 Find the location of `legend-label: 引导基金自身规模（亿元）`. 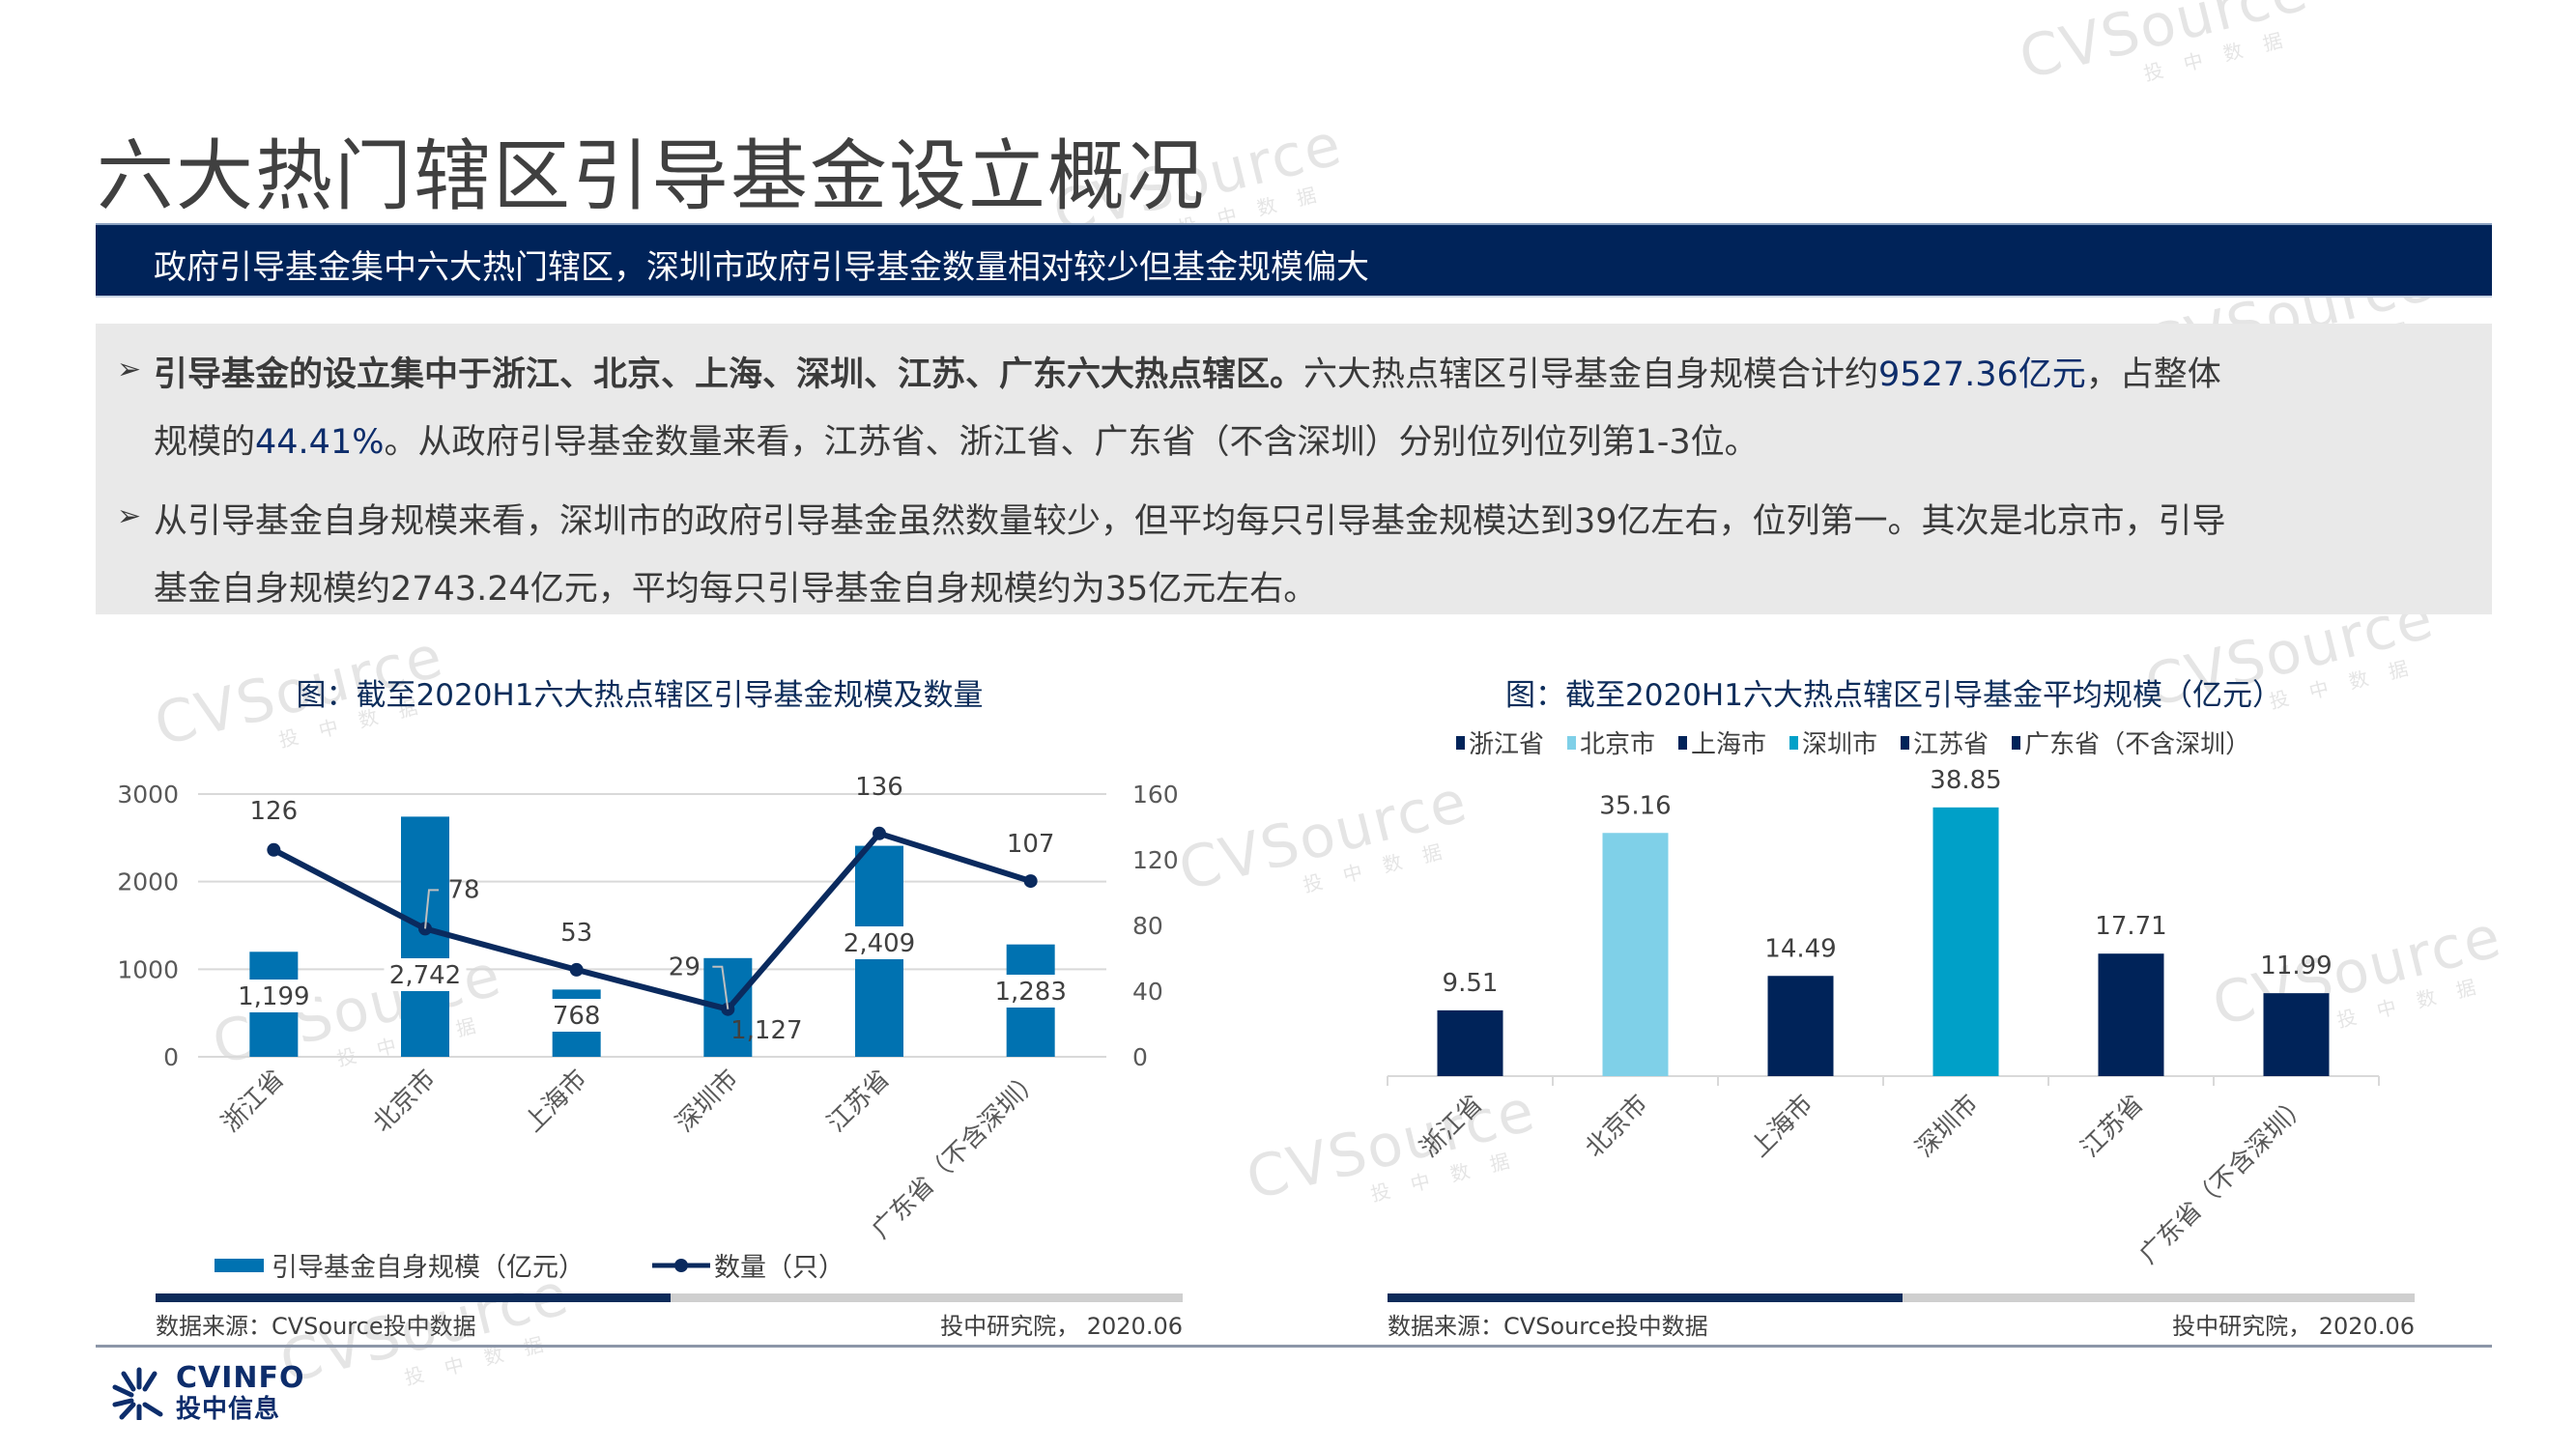

legend-label: 引导基金自身规模（亿元） is located at coordinates (429, 1268).